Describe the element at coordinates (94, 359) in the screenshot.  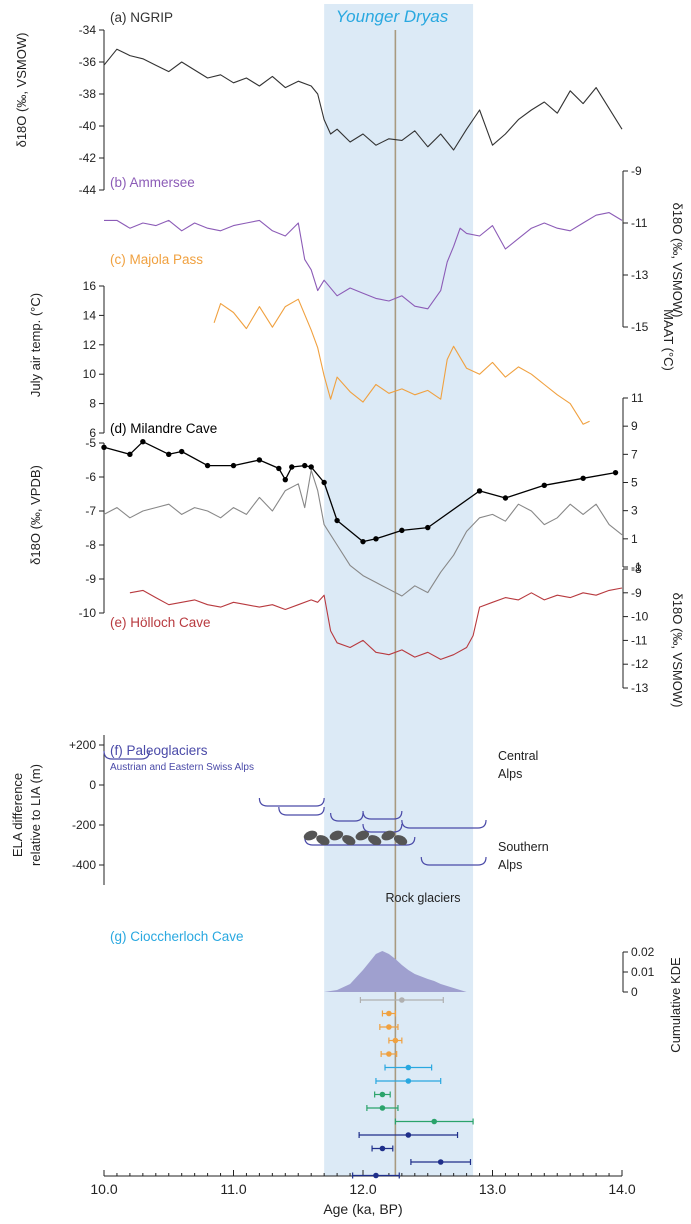
I see `y-axis-c: 16 14 12 10 8 6` at that location.